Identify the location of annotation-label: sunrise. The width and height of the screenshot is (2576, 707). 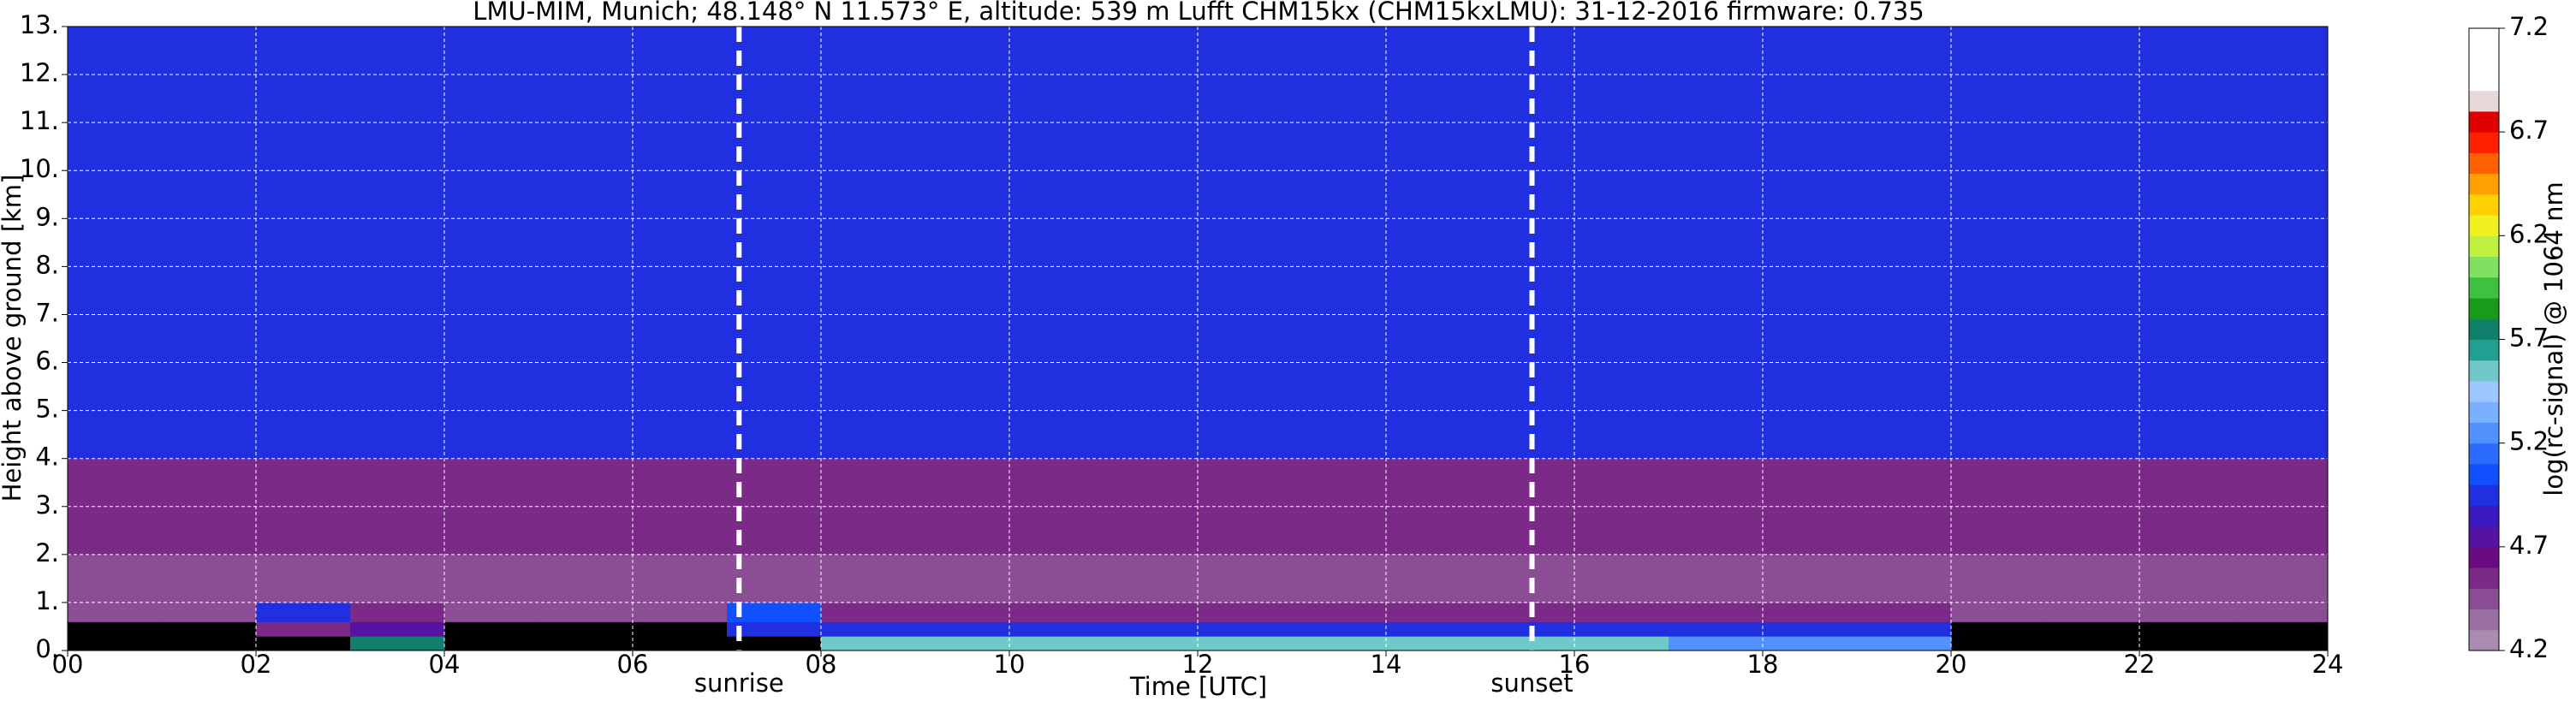
(739, 683).